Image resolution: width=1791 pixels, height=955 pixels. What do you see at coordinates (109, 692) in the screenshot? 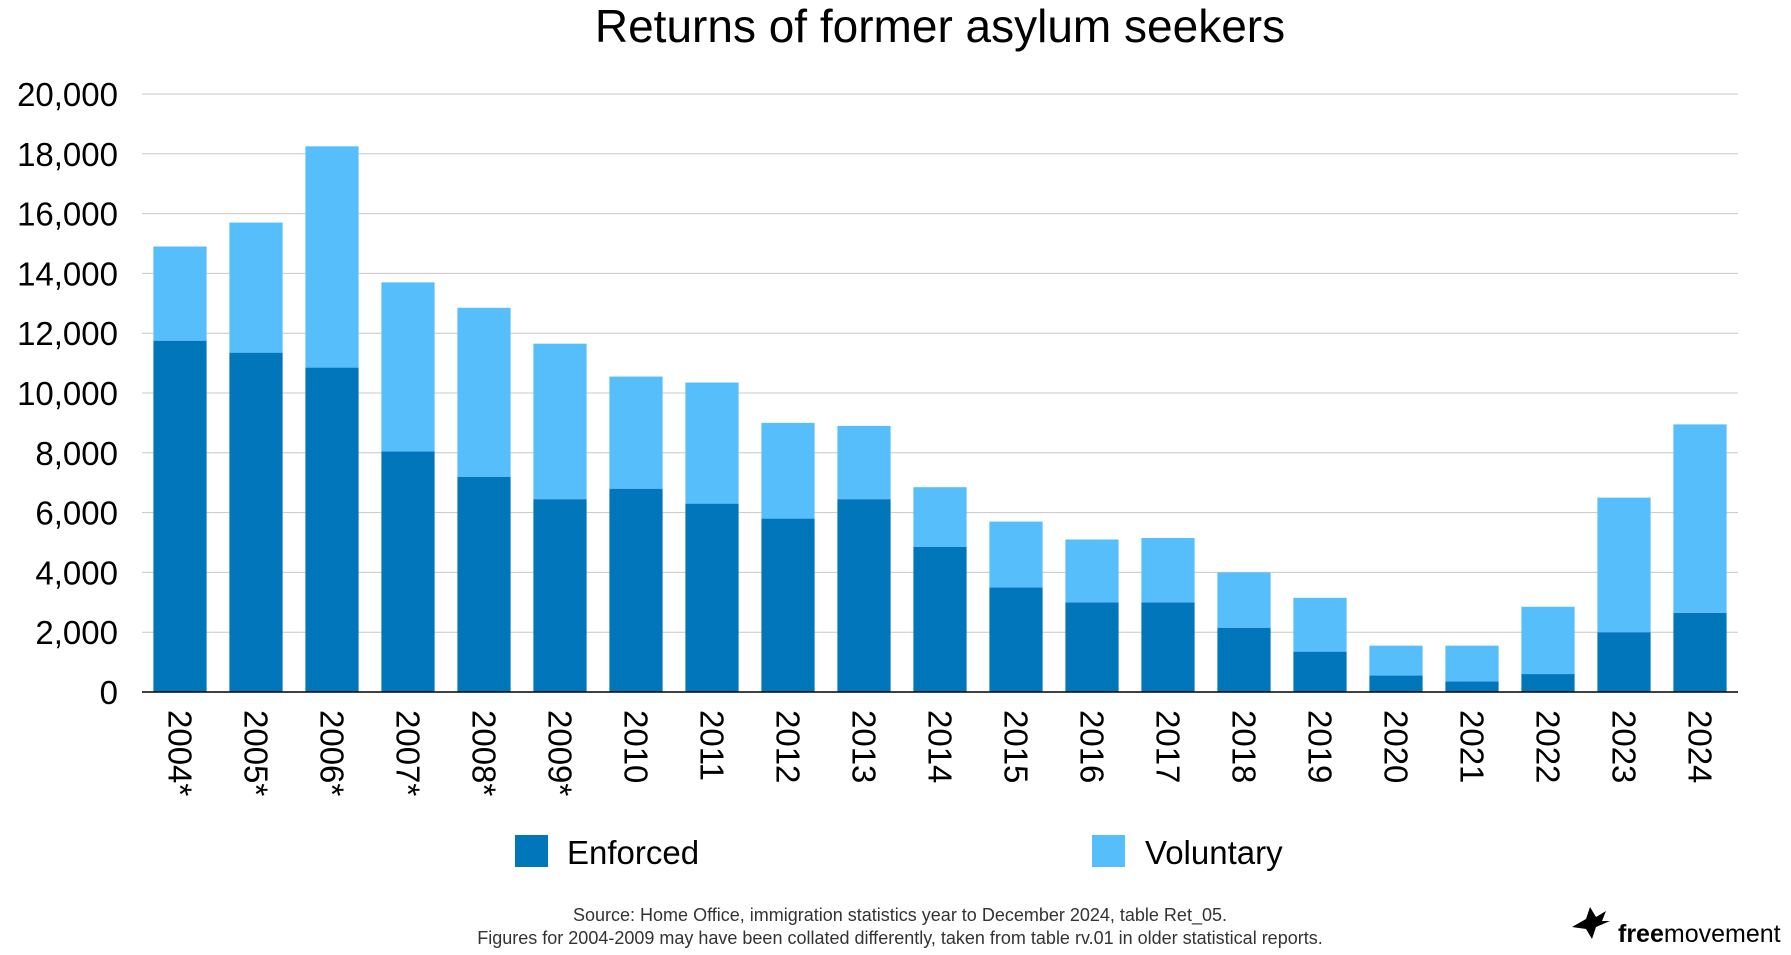
I see `y-tick-label: 0` at bounding box center [109, 692].